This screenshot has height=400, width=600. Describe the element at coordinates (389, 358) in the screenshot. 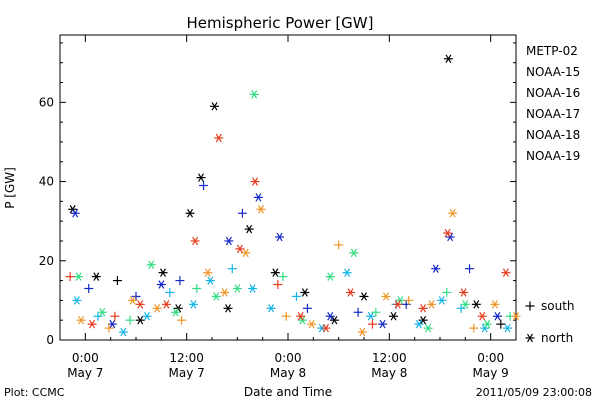

I see `x-tick-time: 12:00` at that location.